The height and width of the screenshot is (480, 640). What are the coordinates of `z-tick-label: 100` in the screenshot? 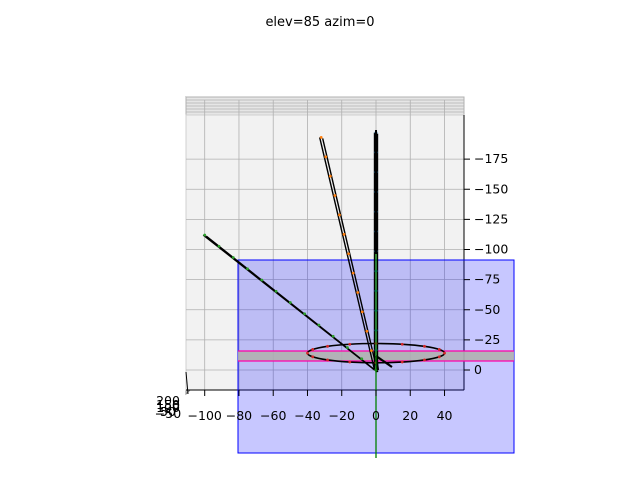 It's located at (168, 407).